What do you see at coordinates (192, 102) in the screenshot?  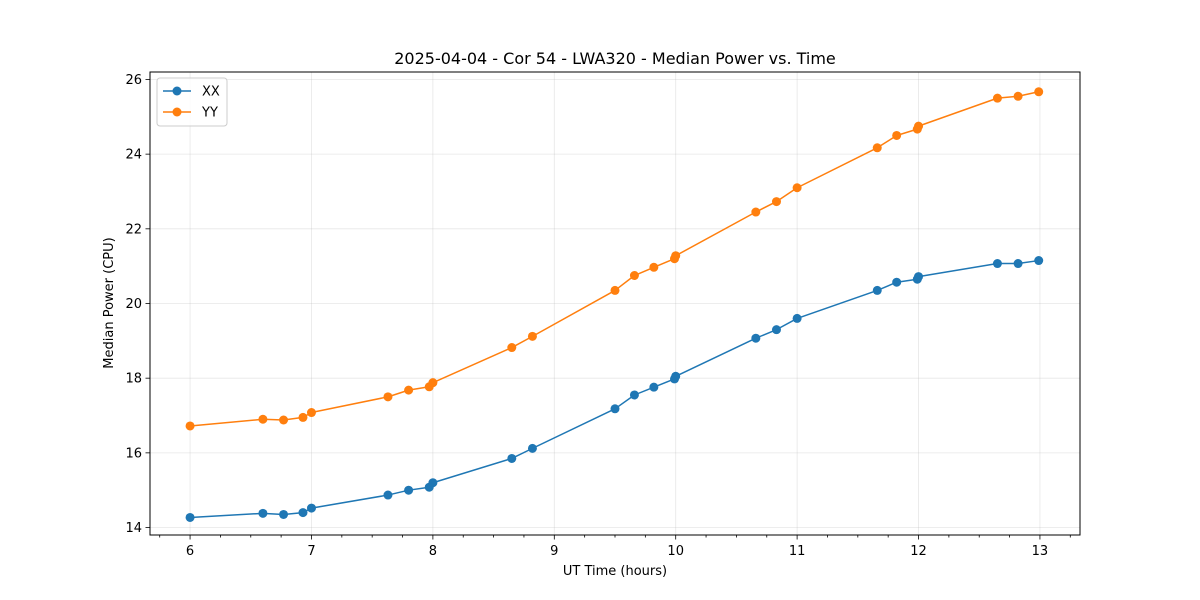 I see `legend: XX YY` at bounding box center [192, 102].